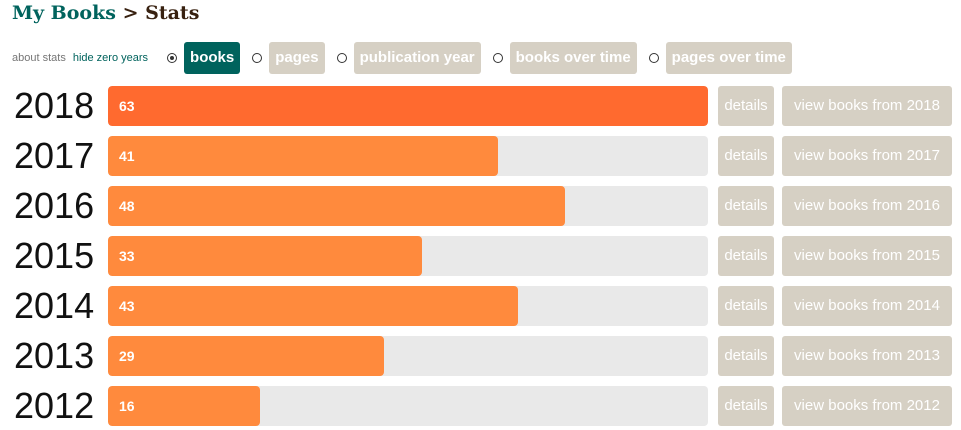  I want to click on bar-fill: 33, so click(265, 256).